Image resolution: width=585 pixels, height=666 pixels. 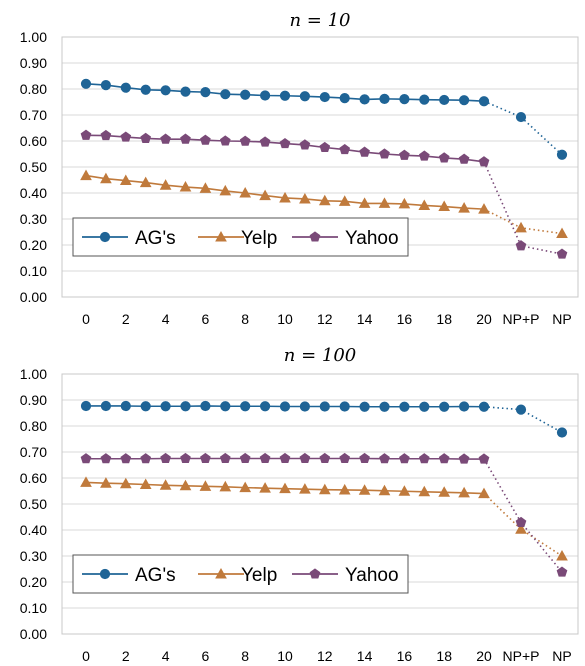 I want to click on x-tick-label: 20, so click(x=484, y=319).